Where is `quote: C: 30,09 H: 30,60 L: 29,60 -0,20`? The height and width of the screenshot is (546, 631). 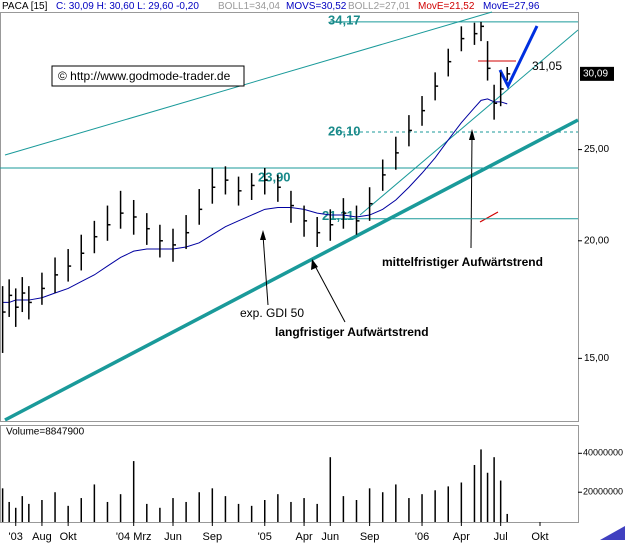
quote: C: 30,09 H: 30,60 L: 29,60 -0,20 is located at coordinates (127, 6).